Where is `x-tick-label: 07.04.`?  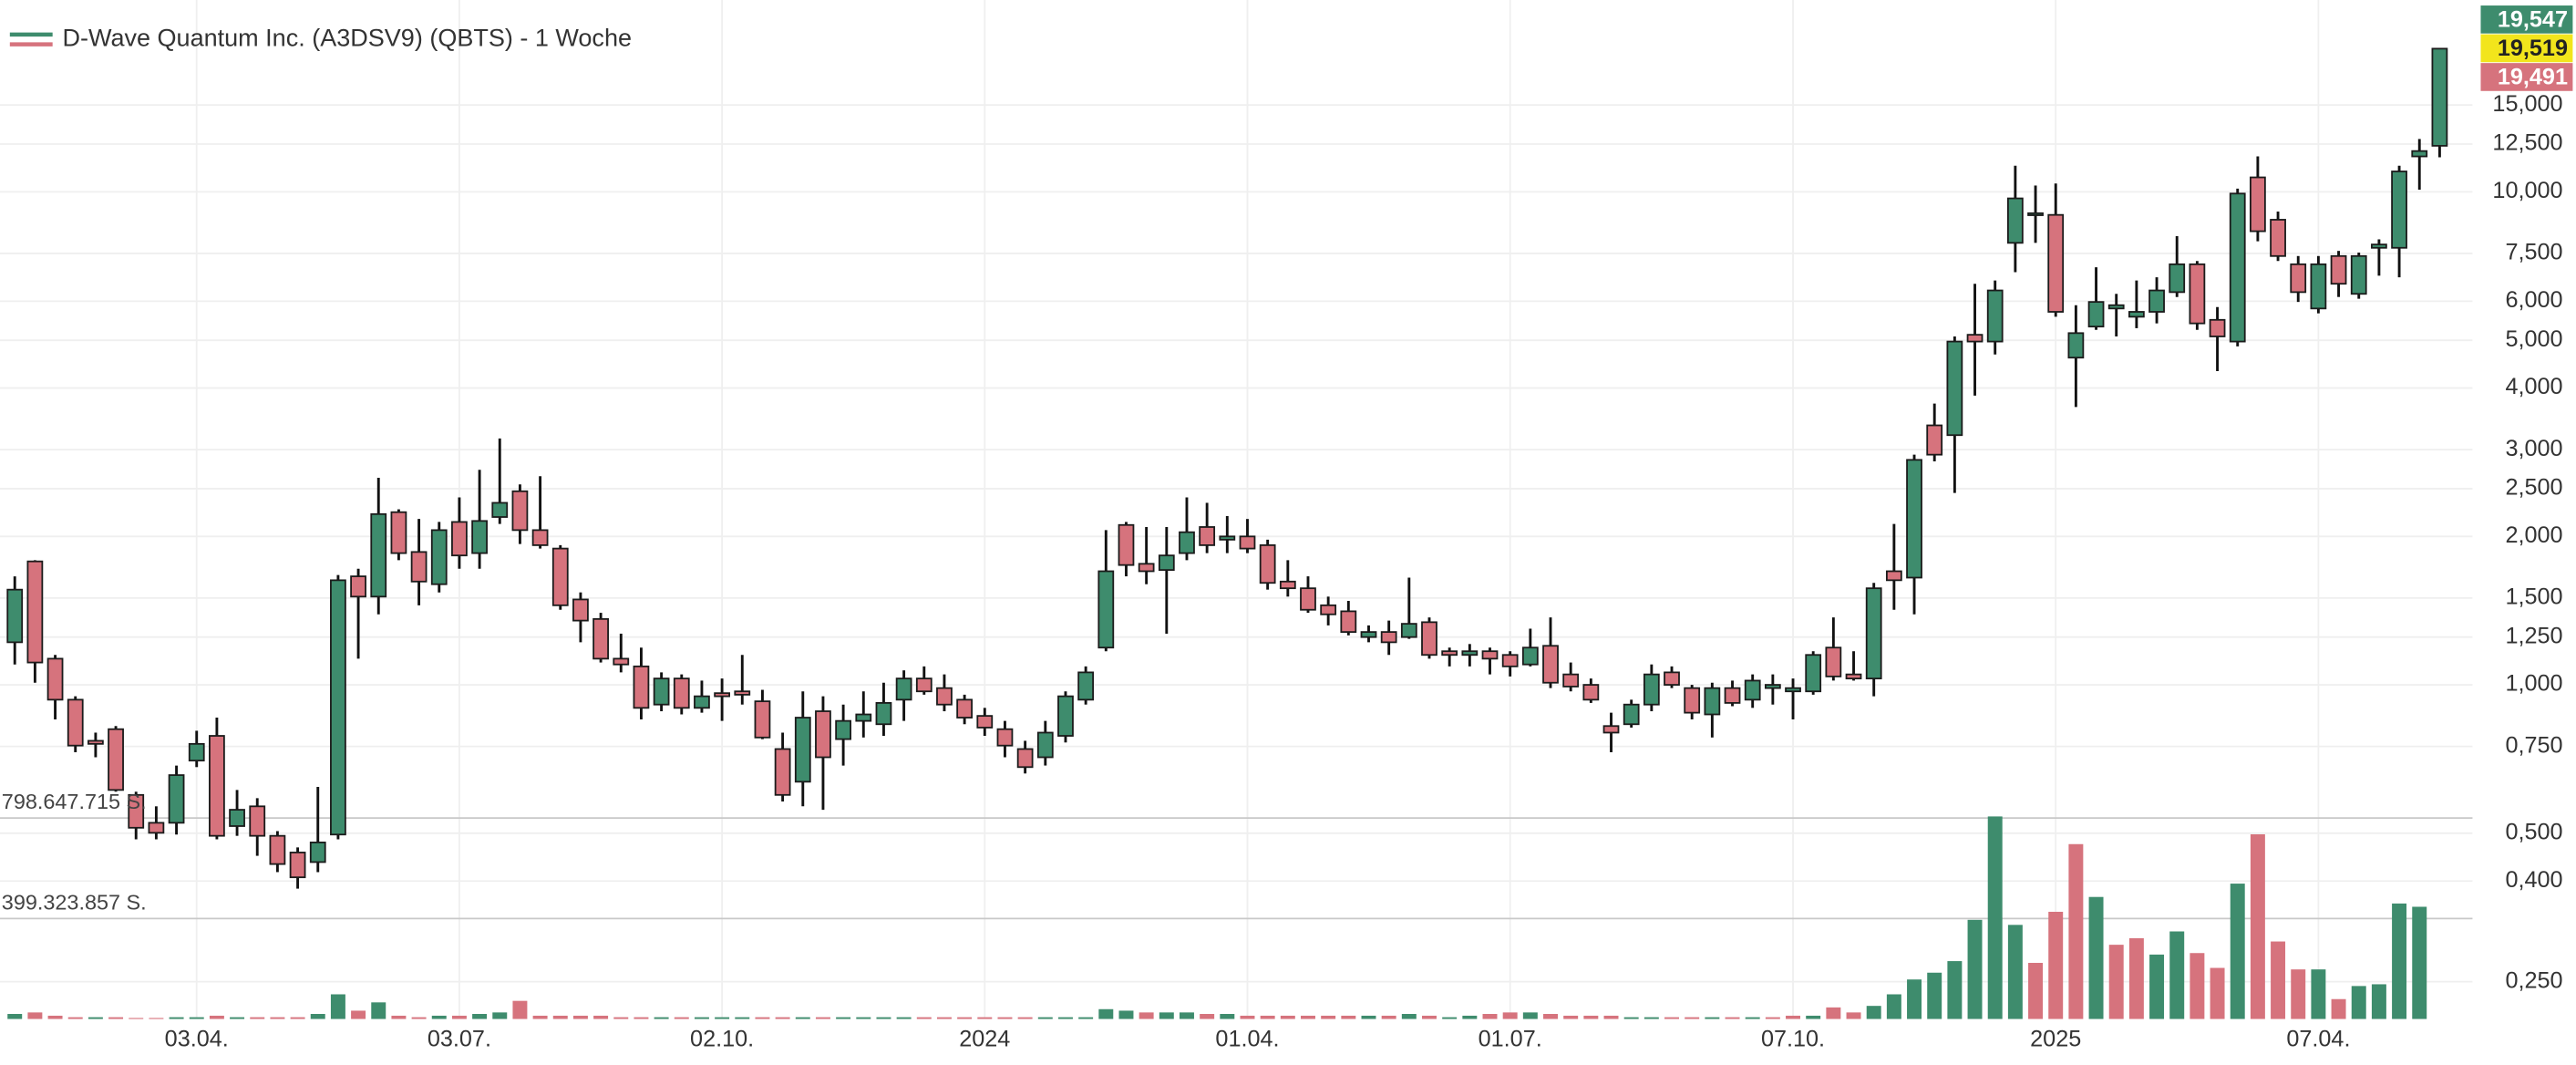 x-tick-label: 07.04. is located at coordinates (2318, 1039).